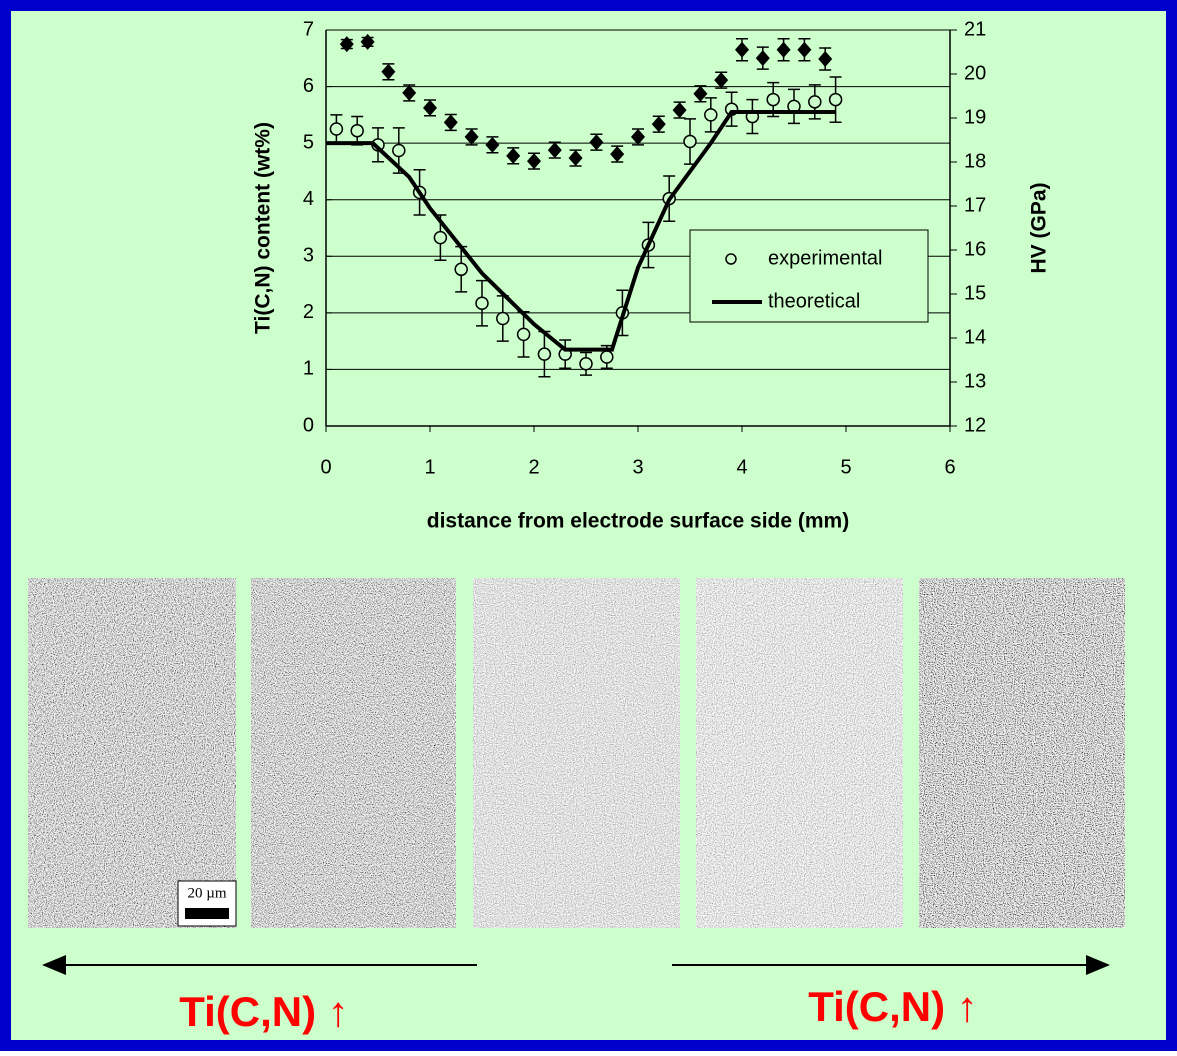 The image size is (1177, 1056). What do you see at coordinates (533, 467) in the screenshot?
I see `x-tick-label: 2` at bounding box center [533, 467].